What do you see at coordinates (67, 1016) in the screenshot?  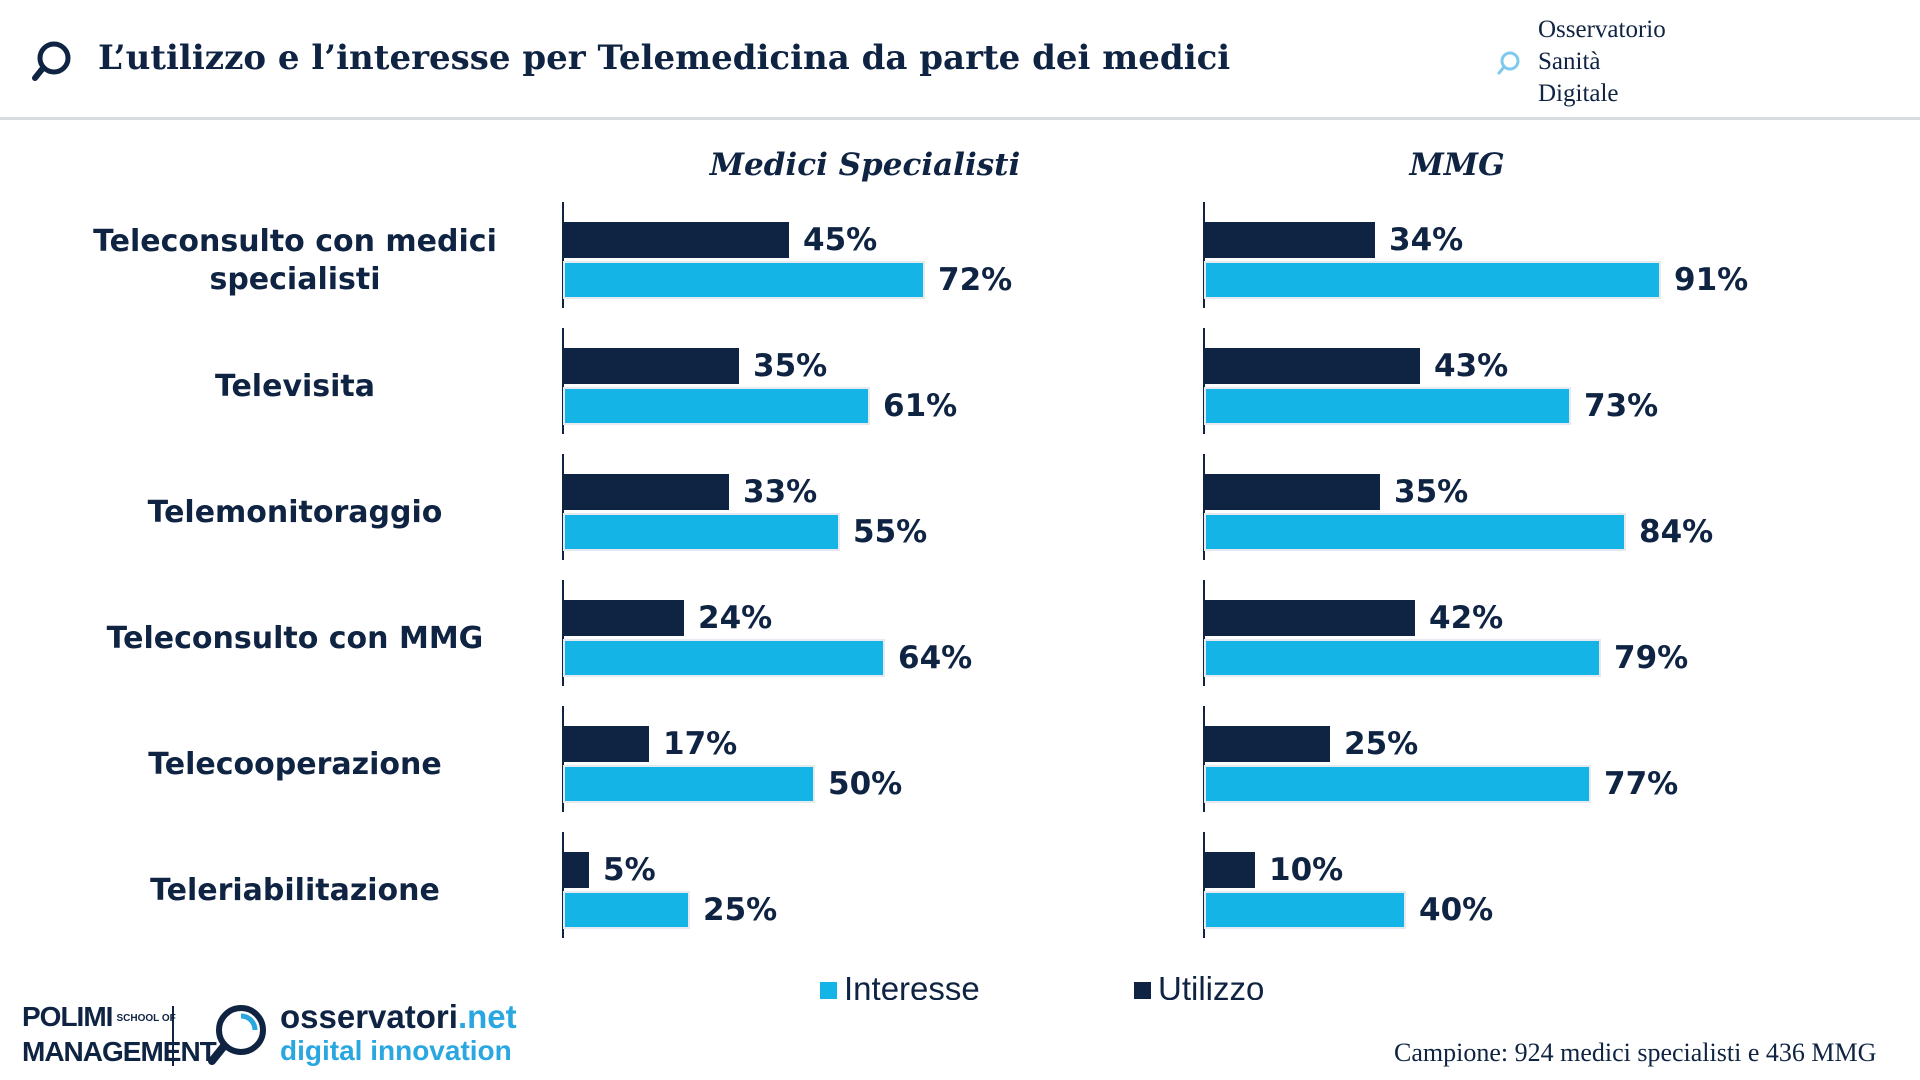 I see `polimi-logo-text: POLIMI` at bounding box center [67, 1016].